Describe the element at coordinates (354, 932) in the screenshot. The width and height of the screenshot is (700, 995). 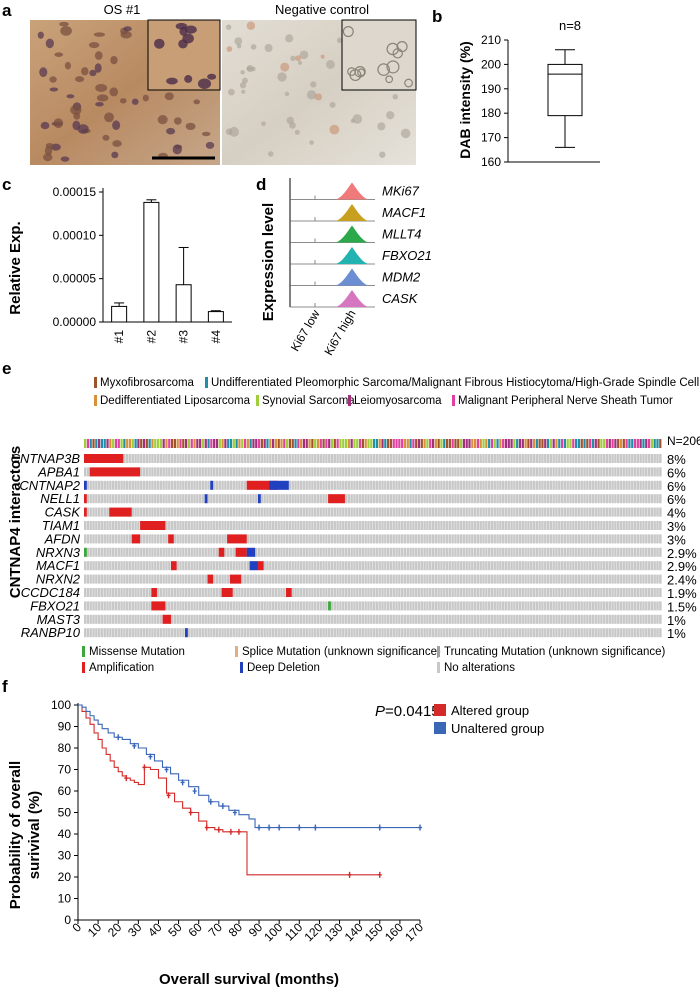
I see `x-tick-label: 140` at that location.